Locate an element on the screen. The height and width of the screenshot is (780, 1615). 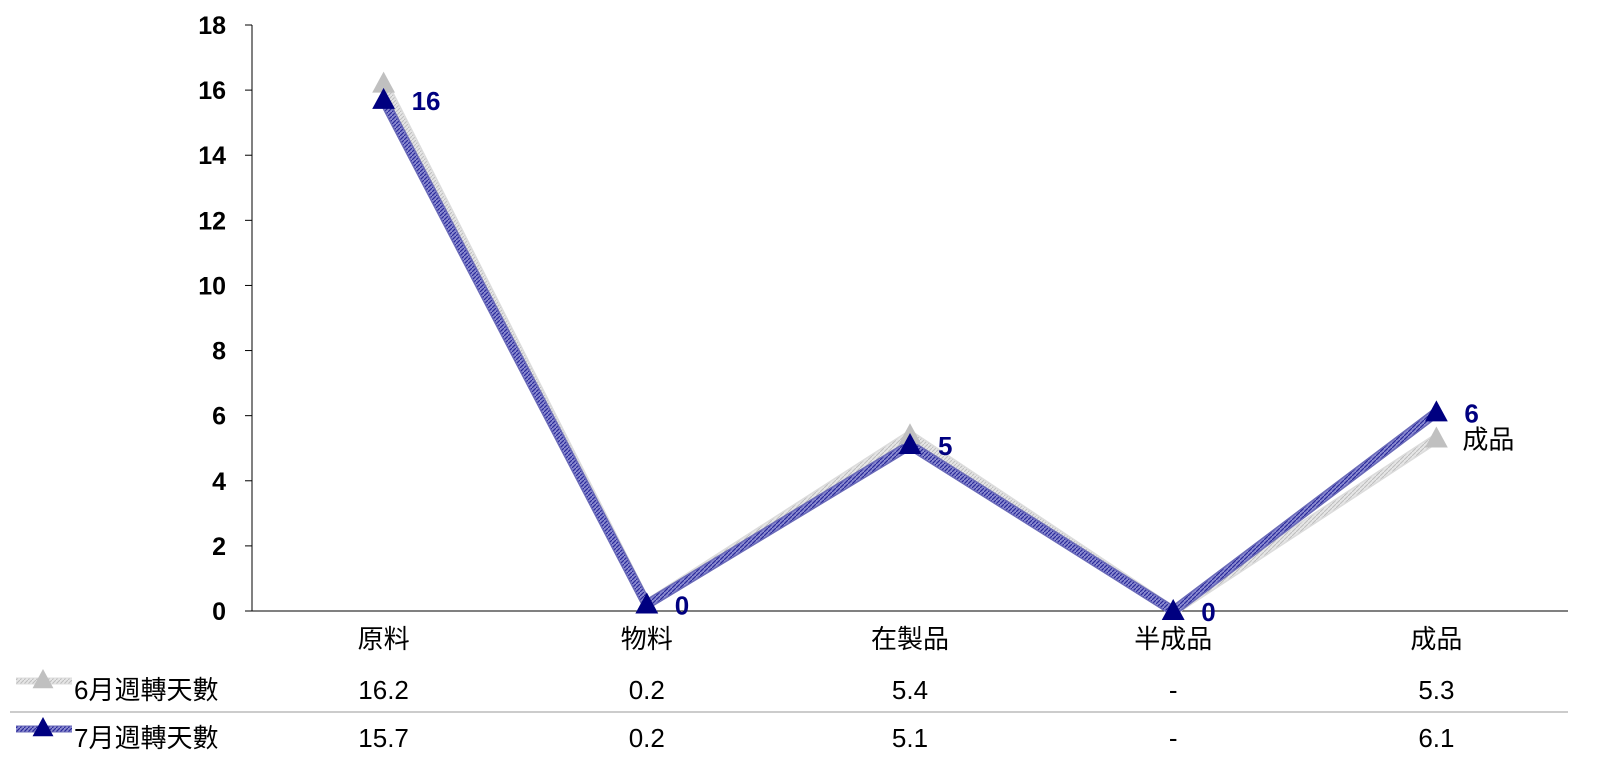
table-cell-value: 15.7 is located at coordinates (383, 738).